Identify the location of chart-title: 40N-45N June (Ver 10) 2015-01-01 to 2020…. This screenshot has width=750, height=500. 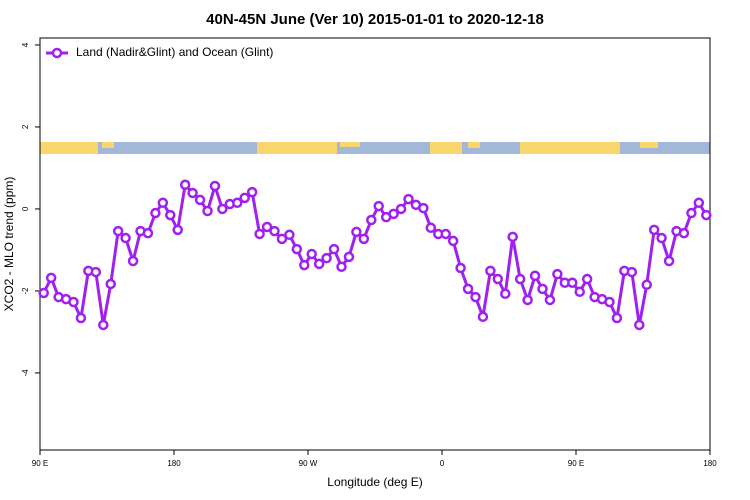
(375, 19).